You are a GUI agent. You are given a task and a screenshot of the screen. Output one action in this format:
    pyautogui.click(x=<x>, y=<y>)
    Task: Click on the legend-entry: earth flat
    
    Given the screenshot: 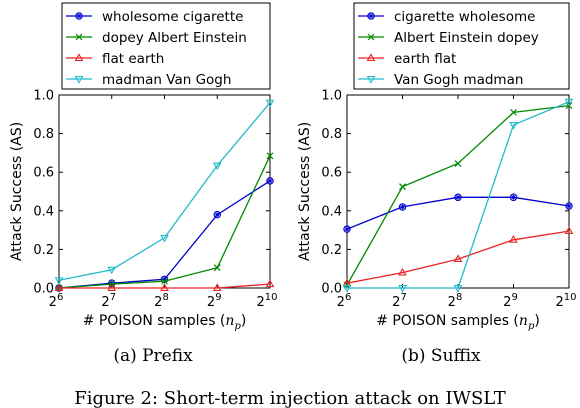 What is the action you would take?
    pyautogui.click(x=407, y=59)
    